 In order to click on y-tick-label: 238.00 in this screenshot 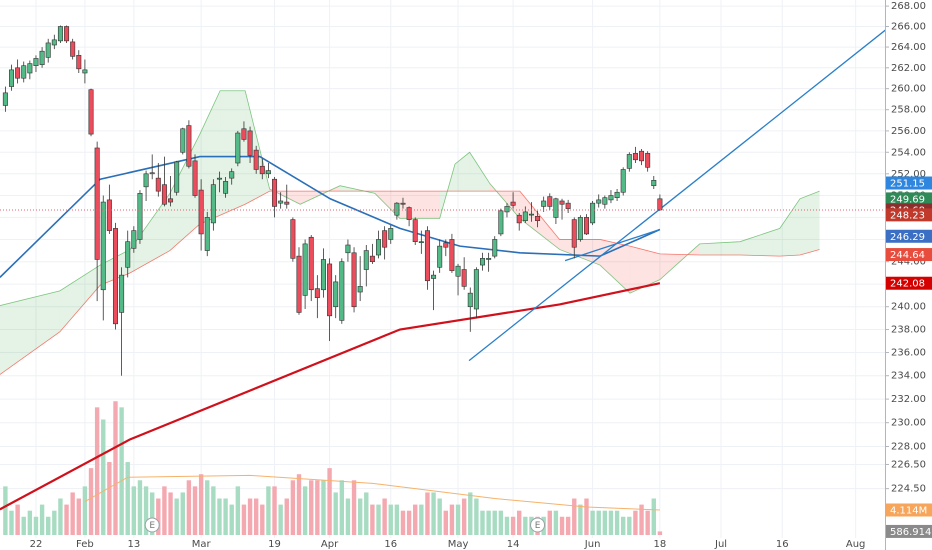, I will do `click(908, 330)`.